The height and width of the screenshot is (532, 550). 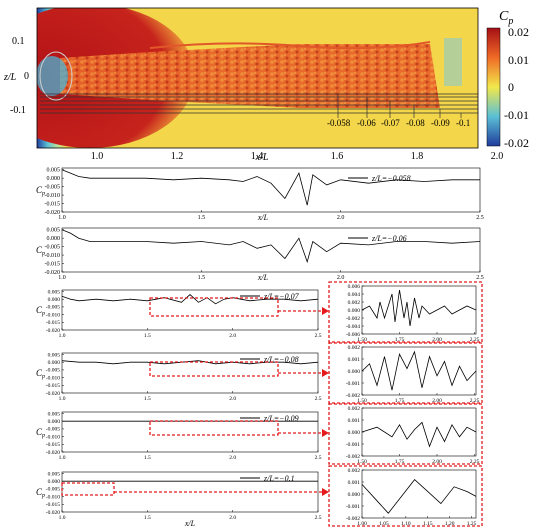 I want to click on wake-upper-streaks, so click(x=290, y=45).